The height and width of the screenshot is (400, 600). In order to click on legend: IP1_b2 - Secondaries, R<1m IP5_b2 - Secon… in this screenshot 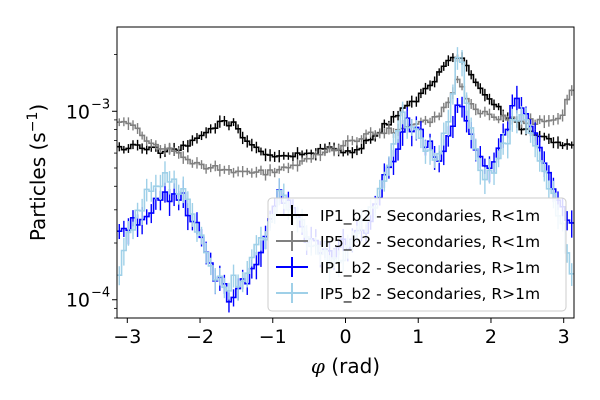, I will do `click(417, 254)`.